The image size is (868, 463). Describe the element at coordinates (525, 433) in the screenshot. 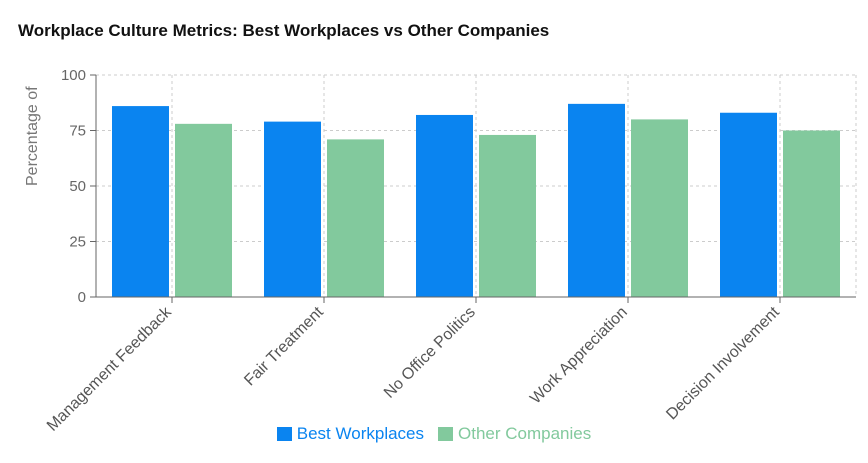

I see `legend-label-other-companies: Other Companies` at that location.